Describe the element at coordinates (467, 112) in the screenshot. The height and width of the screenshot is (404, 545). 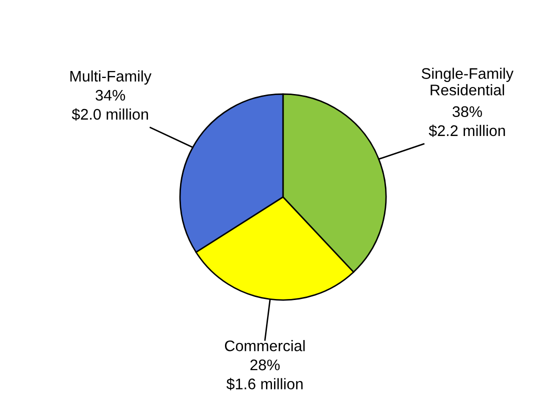
I see `data-label: 38%` at that location.